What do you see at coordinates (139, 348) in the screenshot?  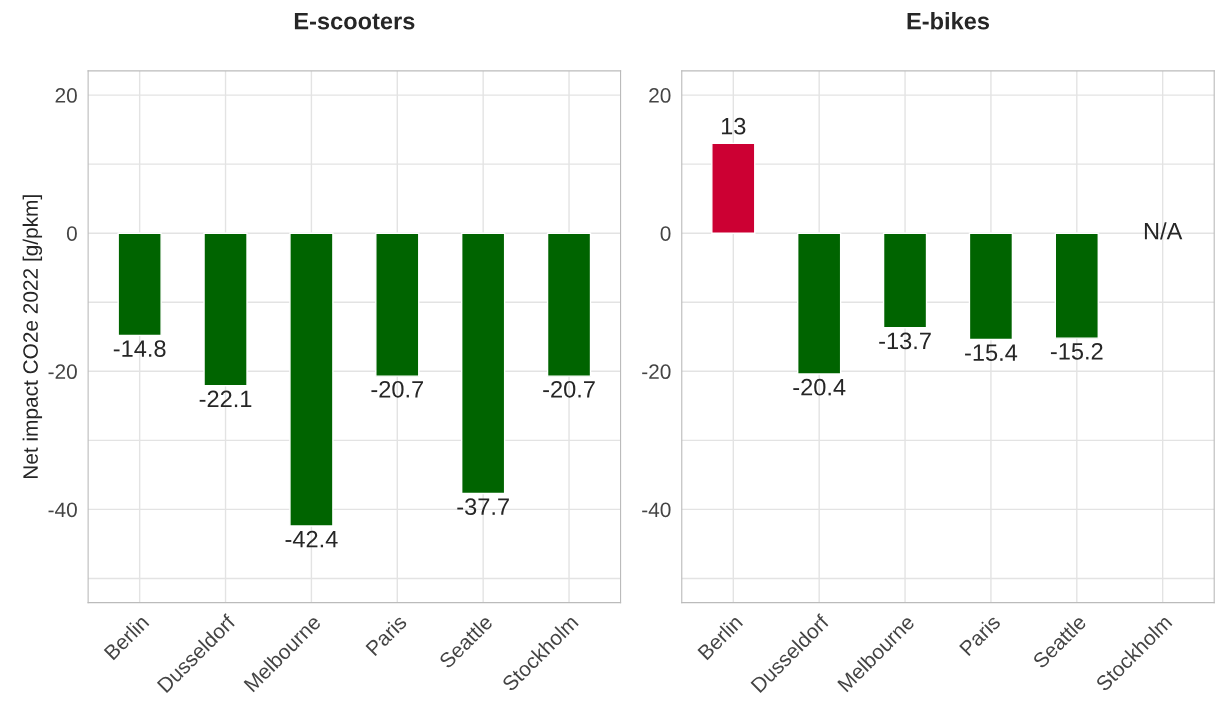 I see `data-label: -14.8` at bounding box center [139, 348].